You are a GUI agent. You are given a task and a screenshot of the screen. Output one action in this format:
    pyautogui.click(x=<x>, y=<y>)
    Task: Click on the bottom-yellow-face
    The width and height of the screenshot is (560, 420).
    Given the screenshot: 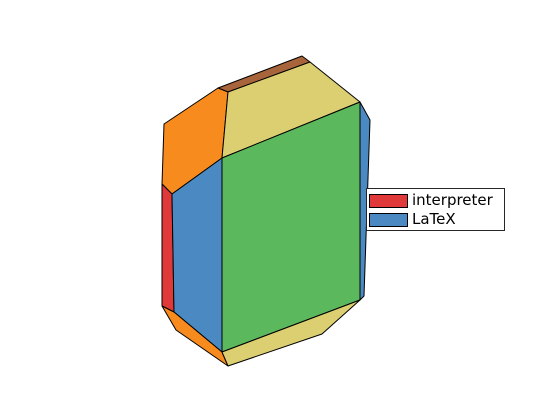 What is the action you would take?
    pyautogui.click(x=291, y=333)
    